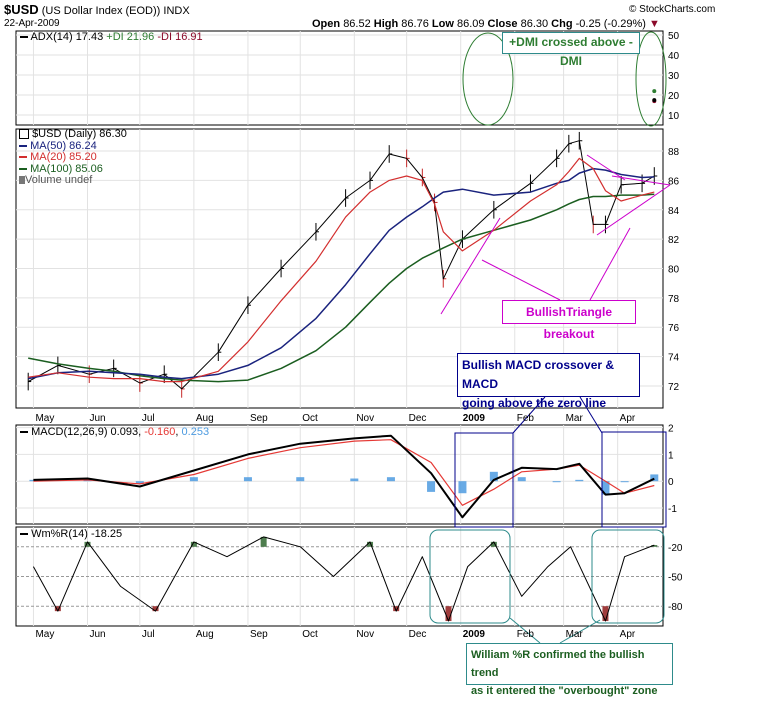  Describe the element at coordinates (474, 634) in the screenshot. I see `x-tick-label-bottom: 2009` at that location.